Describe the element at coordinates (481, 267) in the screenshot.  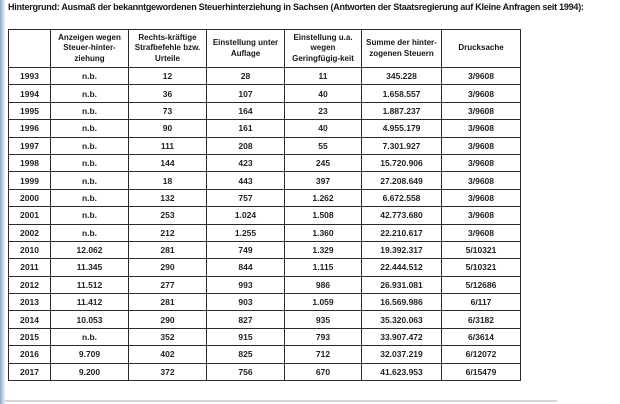
I see `table-cell: 5/10321` at that location.